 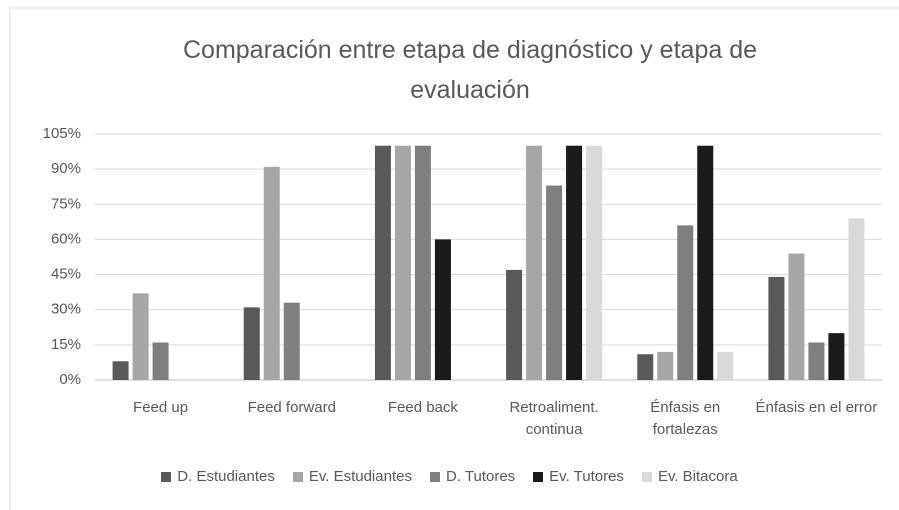 I want to click on y-tick-label: 90%, so click(x=66, y=168).